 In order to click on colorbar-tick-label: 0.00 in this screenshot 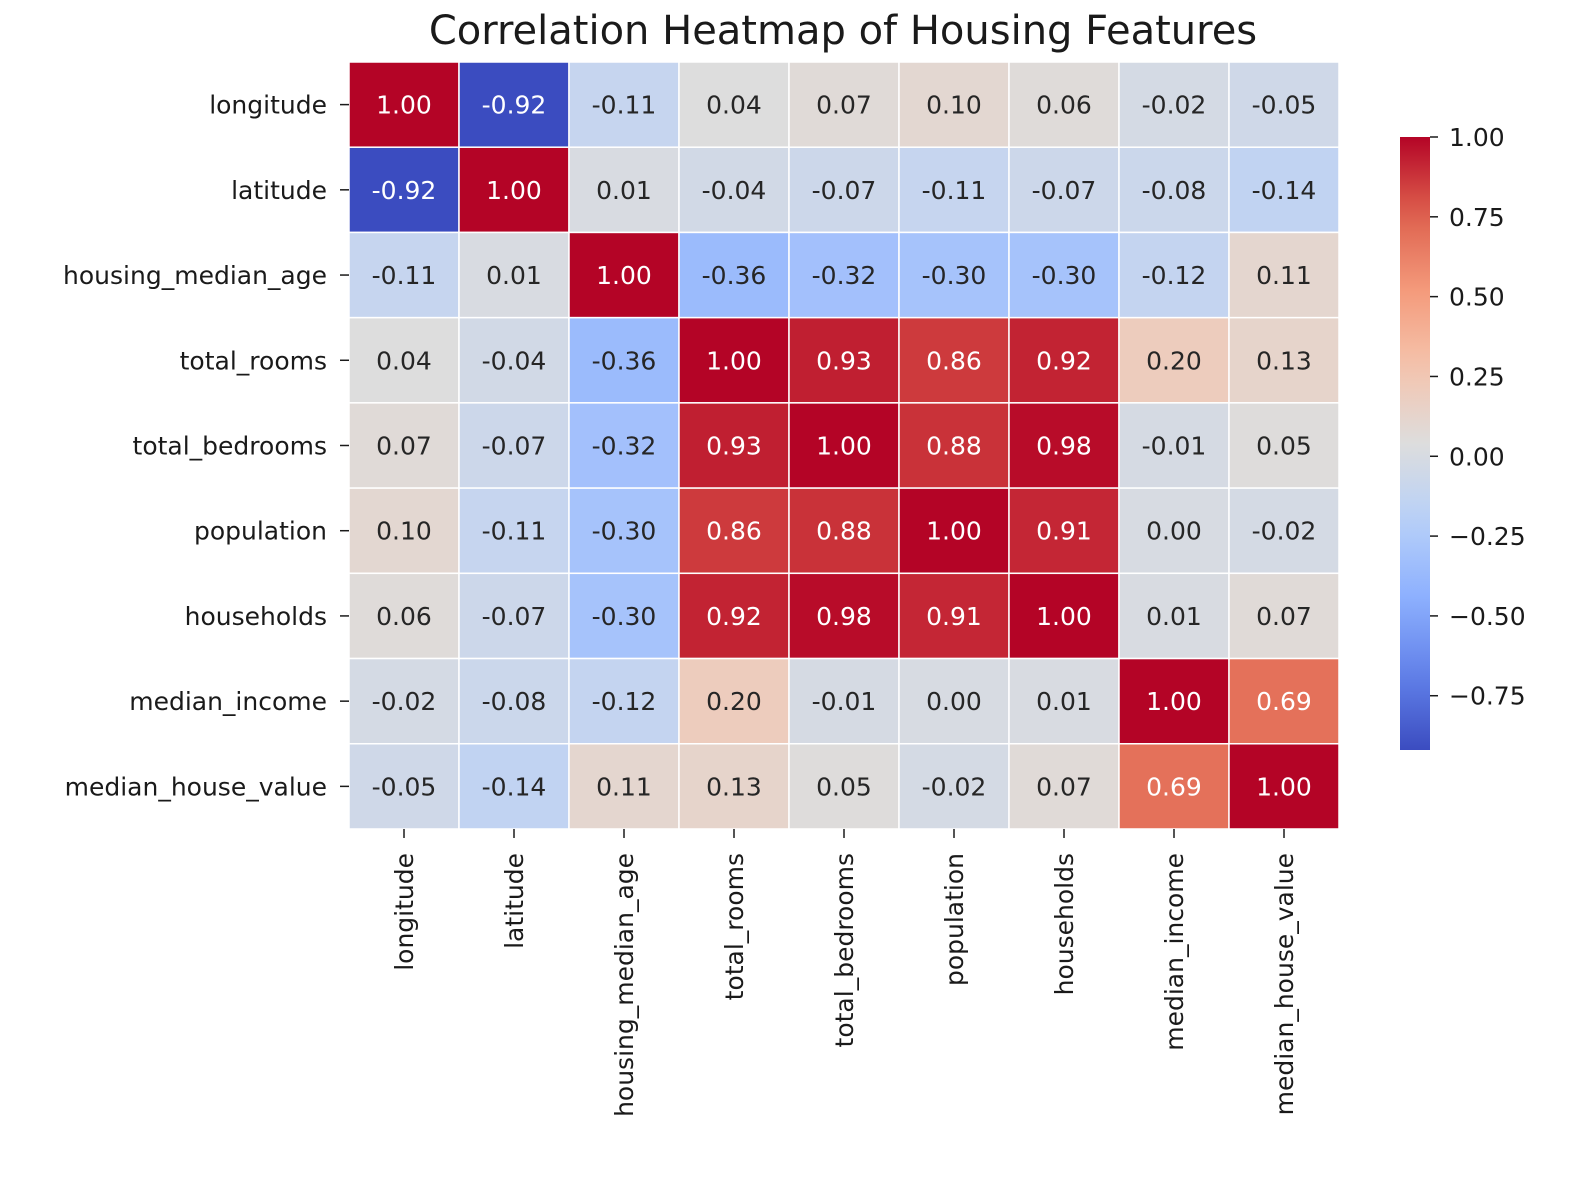, I will do `click(1477, 456)`.